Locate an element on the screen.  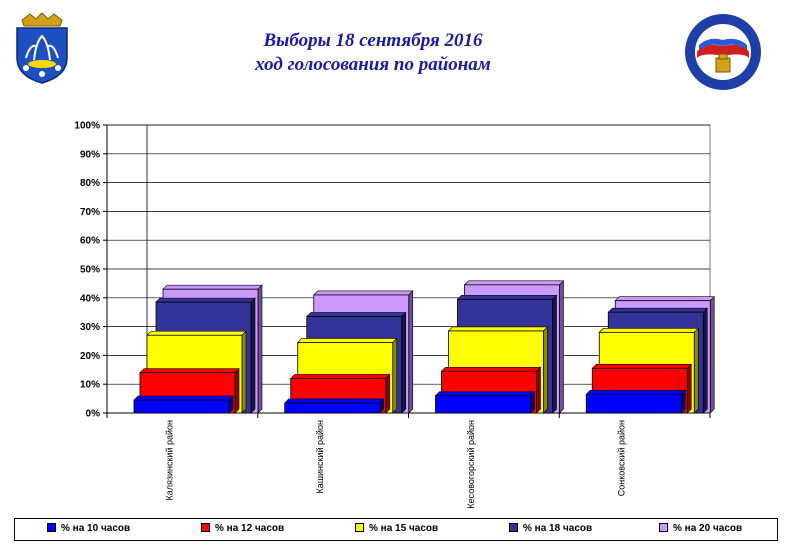
chart-subtitle: ход голосования по районам is located at coordinates (373, 64).